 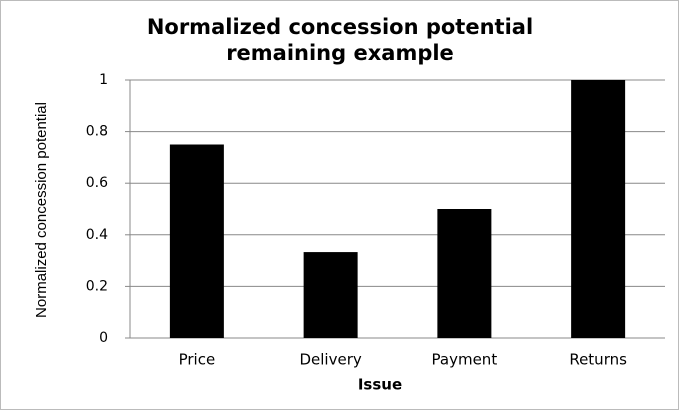 What do you see at coordinates (330, 360) in the screenshot?
I see `x-tick-label: Delivery` at bounding box center [330, 360].